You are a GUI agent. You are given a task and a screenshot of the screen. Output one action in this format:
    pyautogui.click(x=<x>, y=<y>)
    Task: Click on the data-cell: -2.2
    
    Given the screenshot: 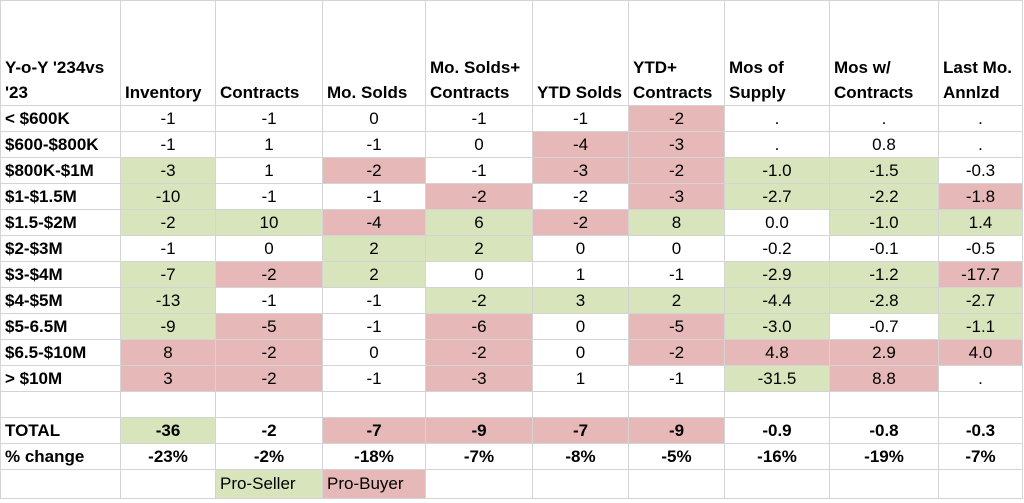 What is the action you would take?
    pyautogui.click(x=884, y=196)
    